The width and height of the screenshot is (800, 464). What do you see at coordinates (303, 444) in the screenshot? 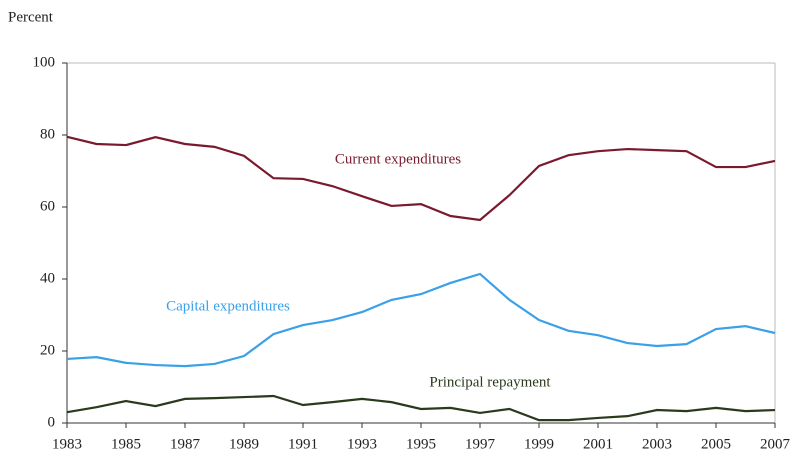
I see `x-tick-label: 1991` at bounding box center [303, 444].